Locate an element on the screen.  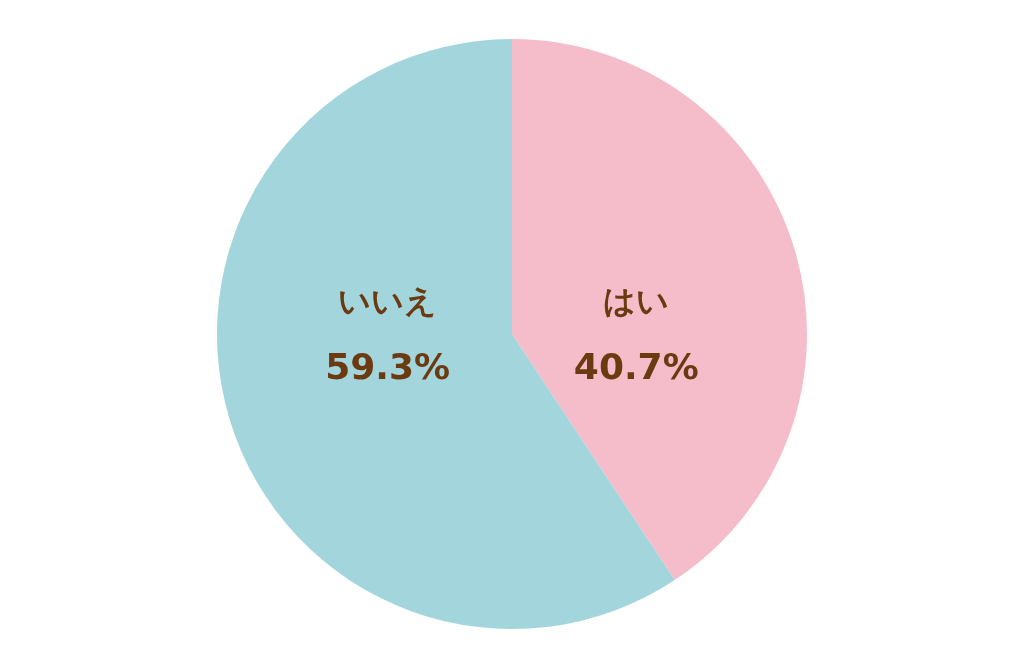
slice-label: はい is located at coordinates (636, 301).